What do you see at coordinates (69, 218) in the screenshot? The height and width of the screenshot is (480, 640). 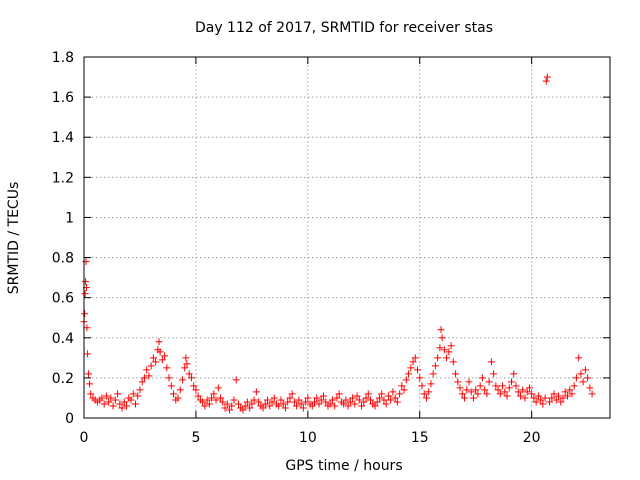 I see `y-tick-label: 1` at bounding box center [69, 218].